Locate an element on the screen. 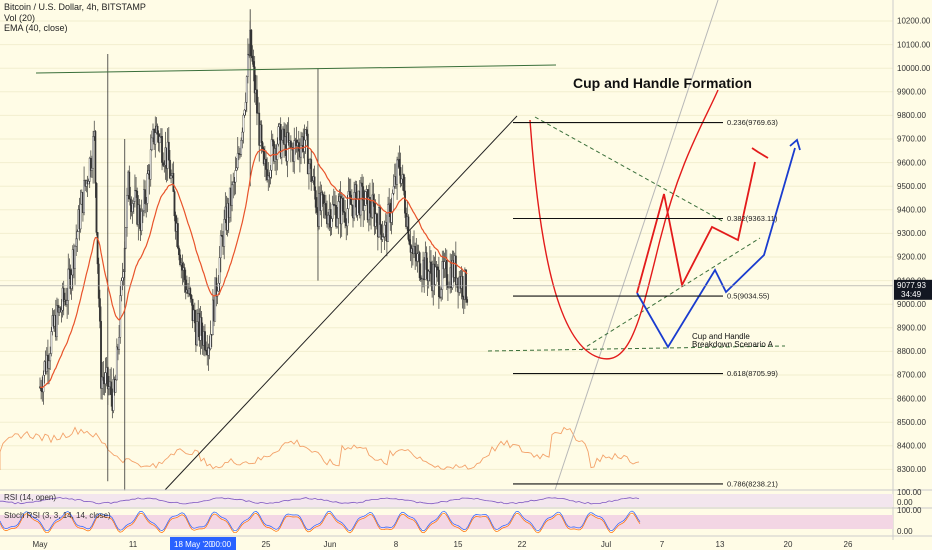 Image resolution: width=932 pixels, height=550 pixels. price-tick-label: 10000.00 is located at coordinates (914, 68).